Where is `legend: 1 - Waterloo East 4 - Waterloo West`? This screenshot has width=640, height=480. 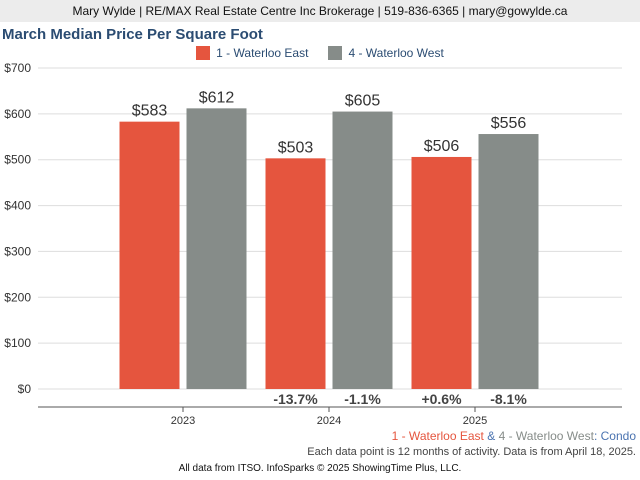 legend: 1 - Waterloo East 4 - Waterloo West is located at coordinates (320, 53).